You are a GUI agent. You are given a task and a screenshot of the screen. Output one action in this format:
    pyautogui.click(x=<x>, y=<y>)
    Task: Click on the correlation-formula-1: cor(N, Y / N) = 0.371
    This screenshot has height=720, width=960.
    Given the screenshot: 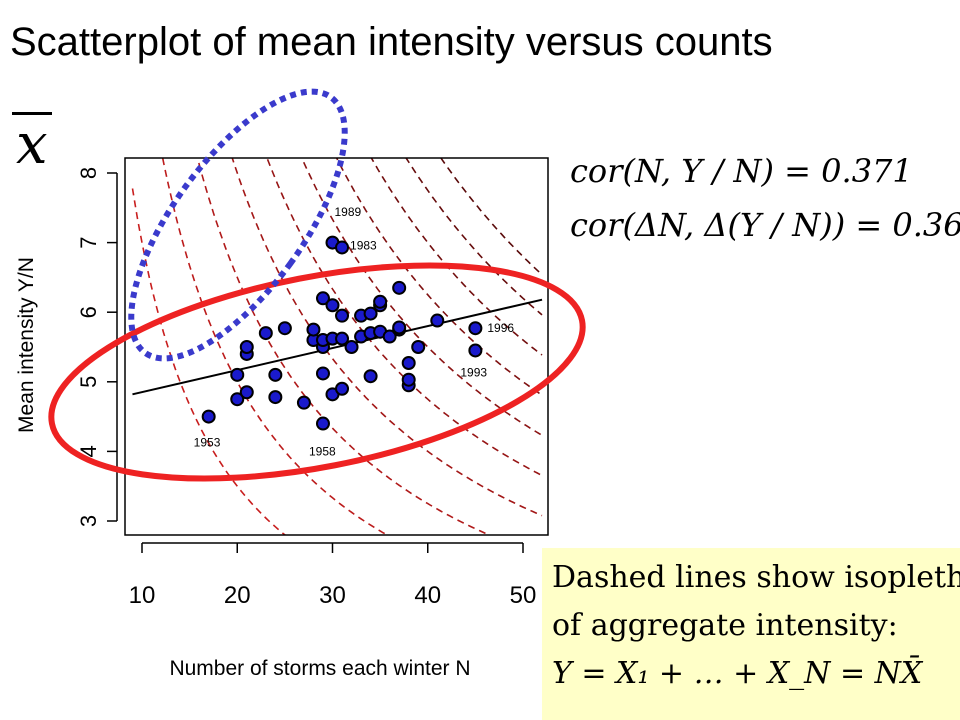 What is the action you would take?
    pyautogui.click(x=741, y=171)
    